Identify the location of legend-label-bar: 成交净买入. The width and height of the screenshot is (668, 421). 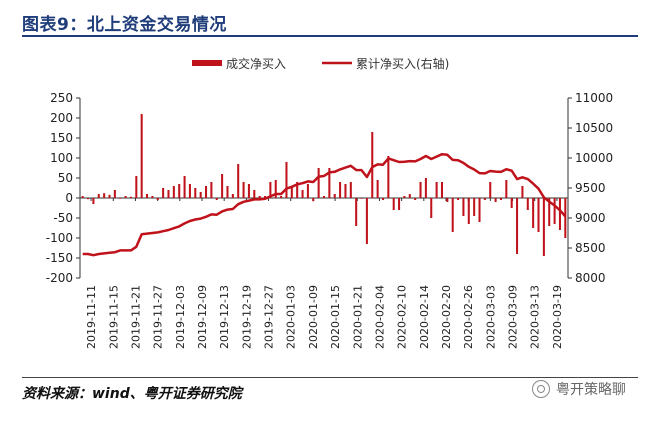
(256, 63).